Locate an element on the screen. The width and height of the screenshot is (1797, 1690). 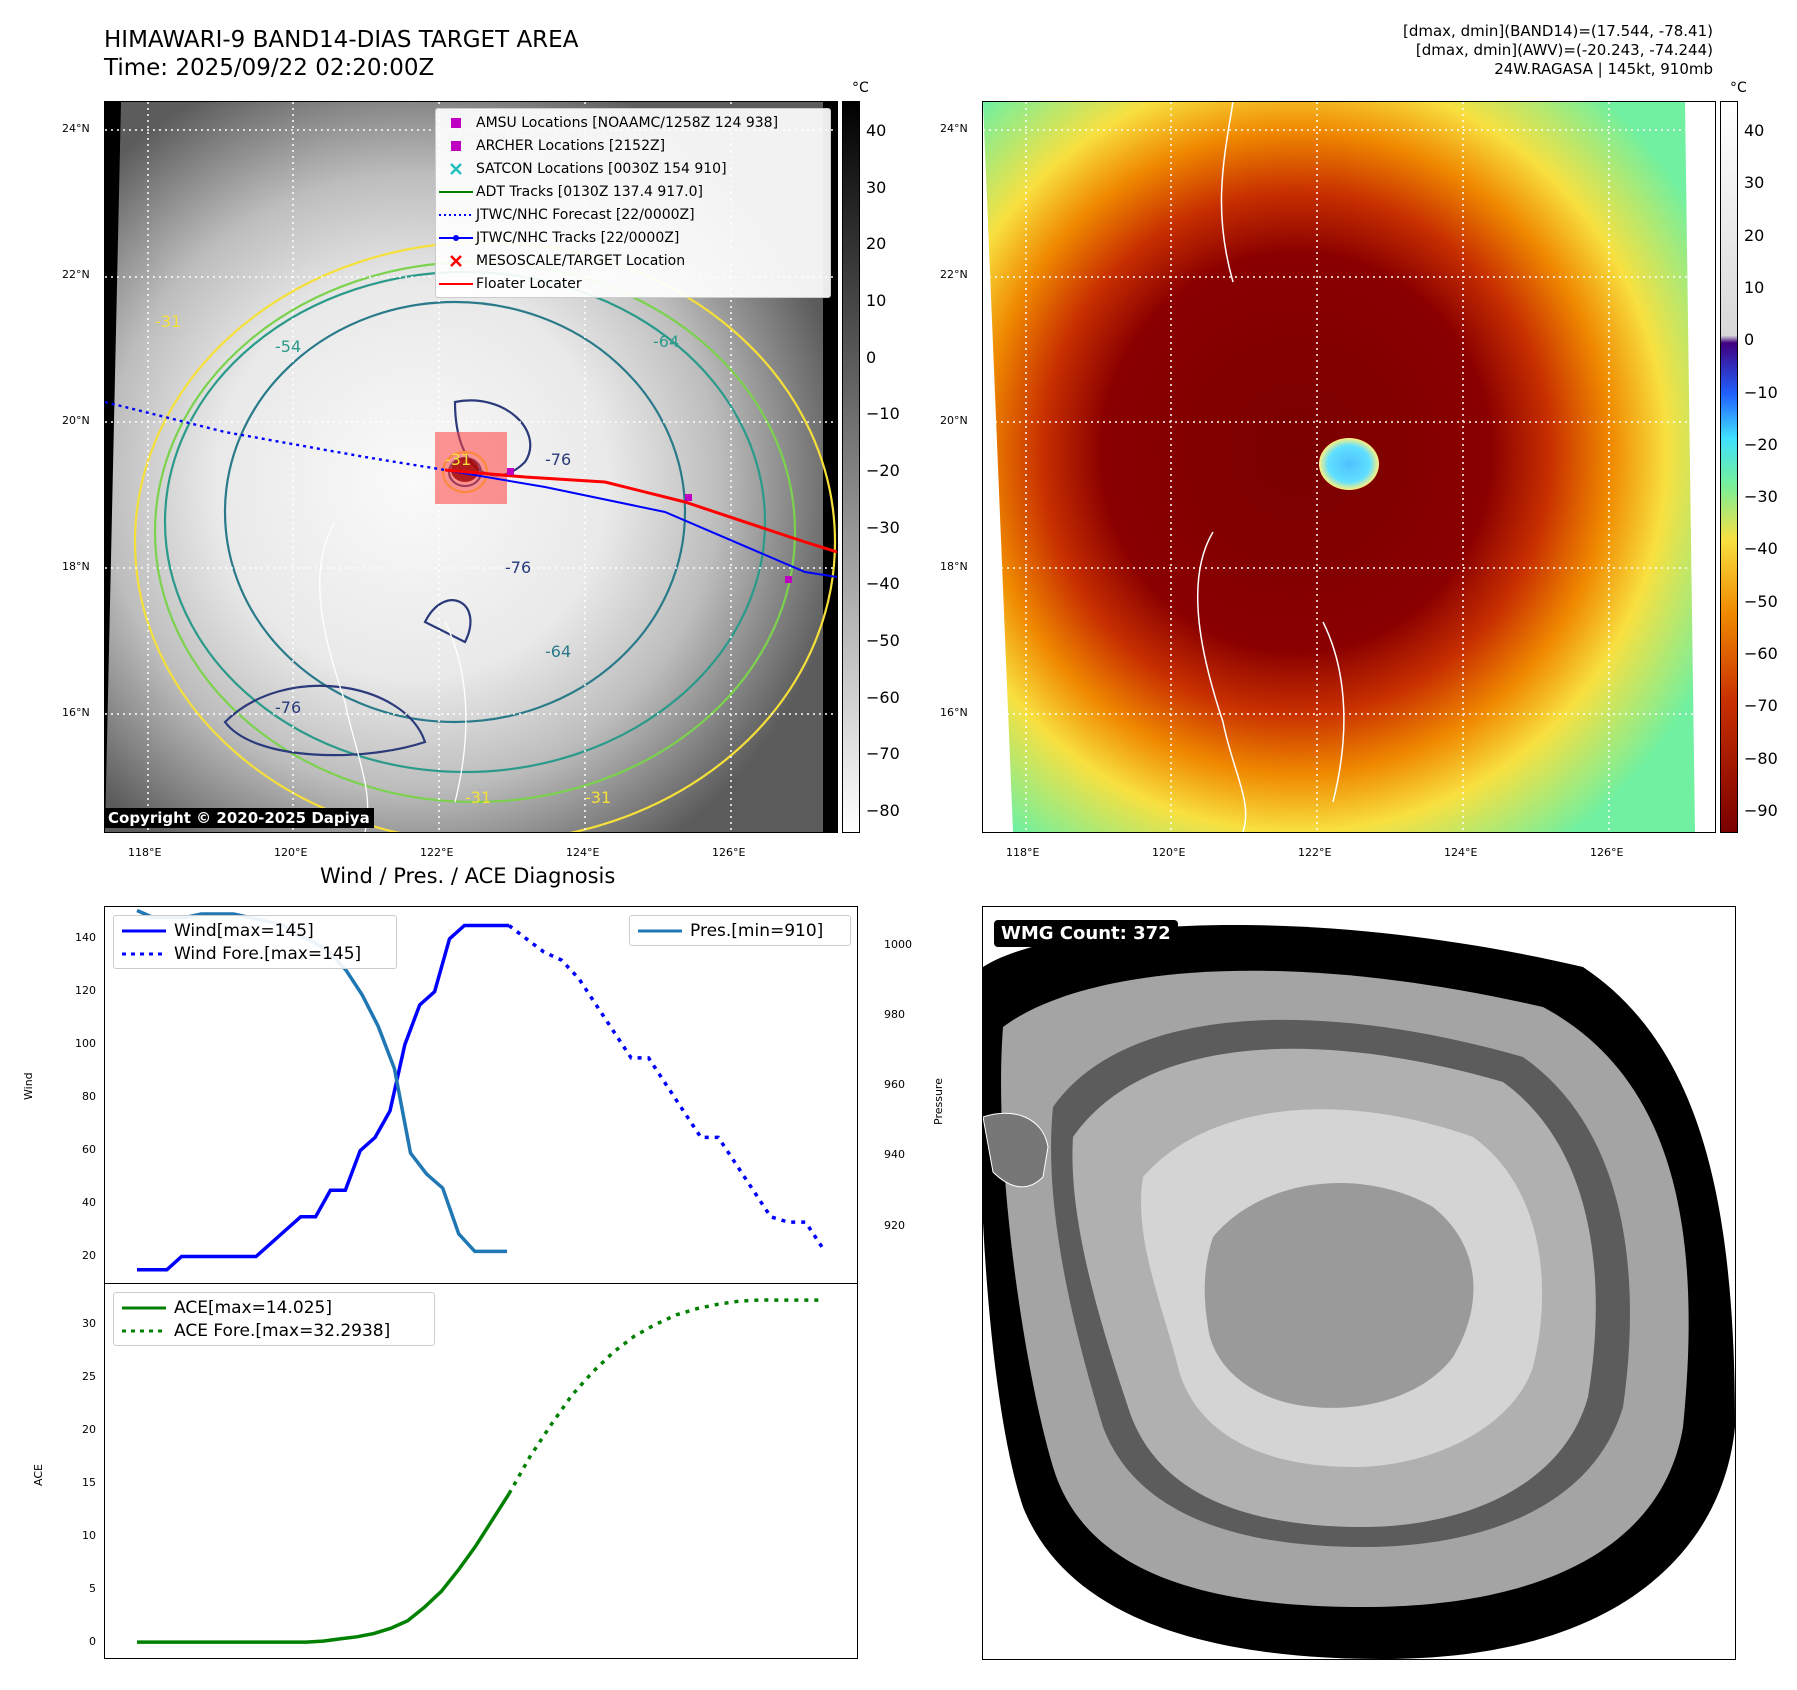
y-tick-label: 40 is located at coordinates (89, 1202).